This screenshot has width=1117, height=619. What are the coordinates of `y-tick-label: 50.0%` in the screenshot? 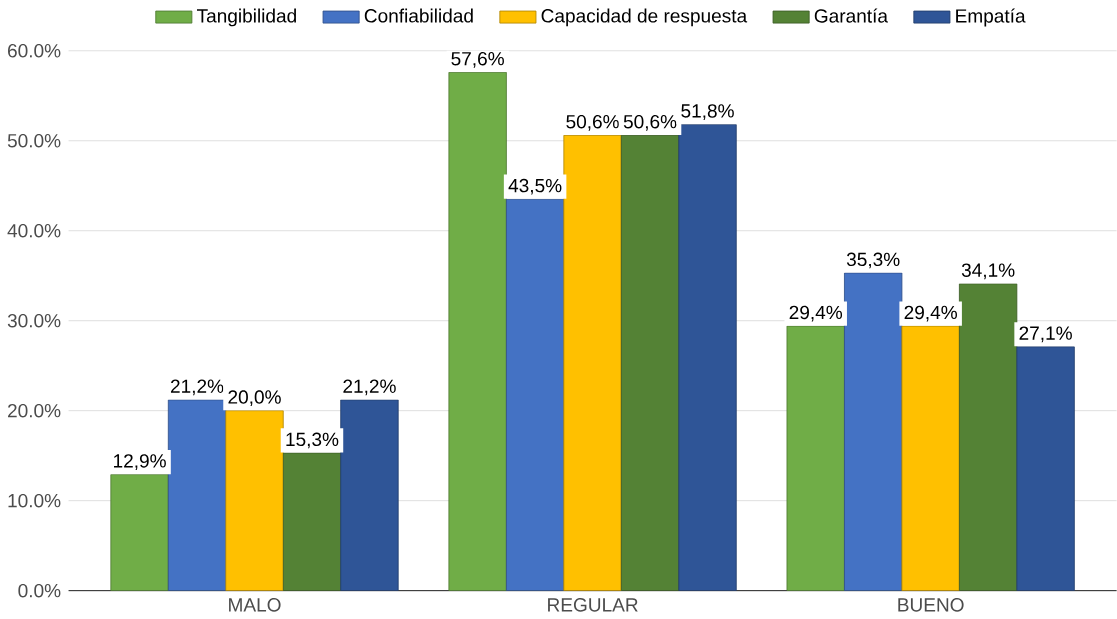 It's located at (34, 141).